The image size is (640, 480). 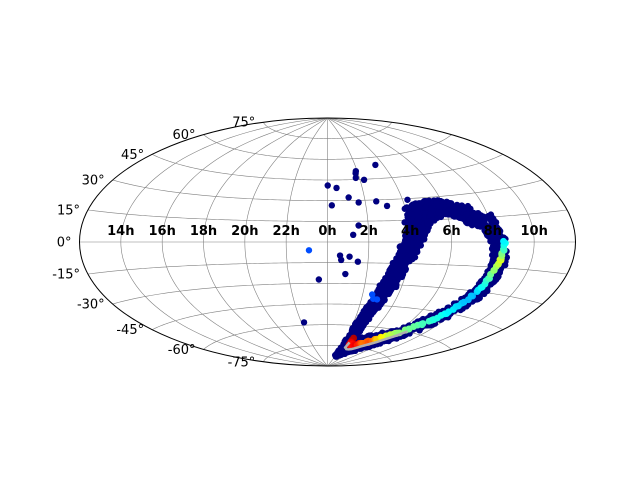 What do you see at coordinates (243, 123) in the screenshot?
I see `dec-tick-label: 75°` at bounding box center [243, 123].